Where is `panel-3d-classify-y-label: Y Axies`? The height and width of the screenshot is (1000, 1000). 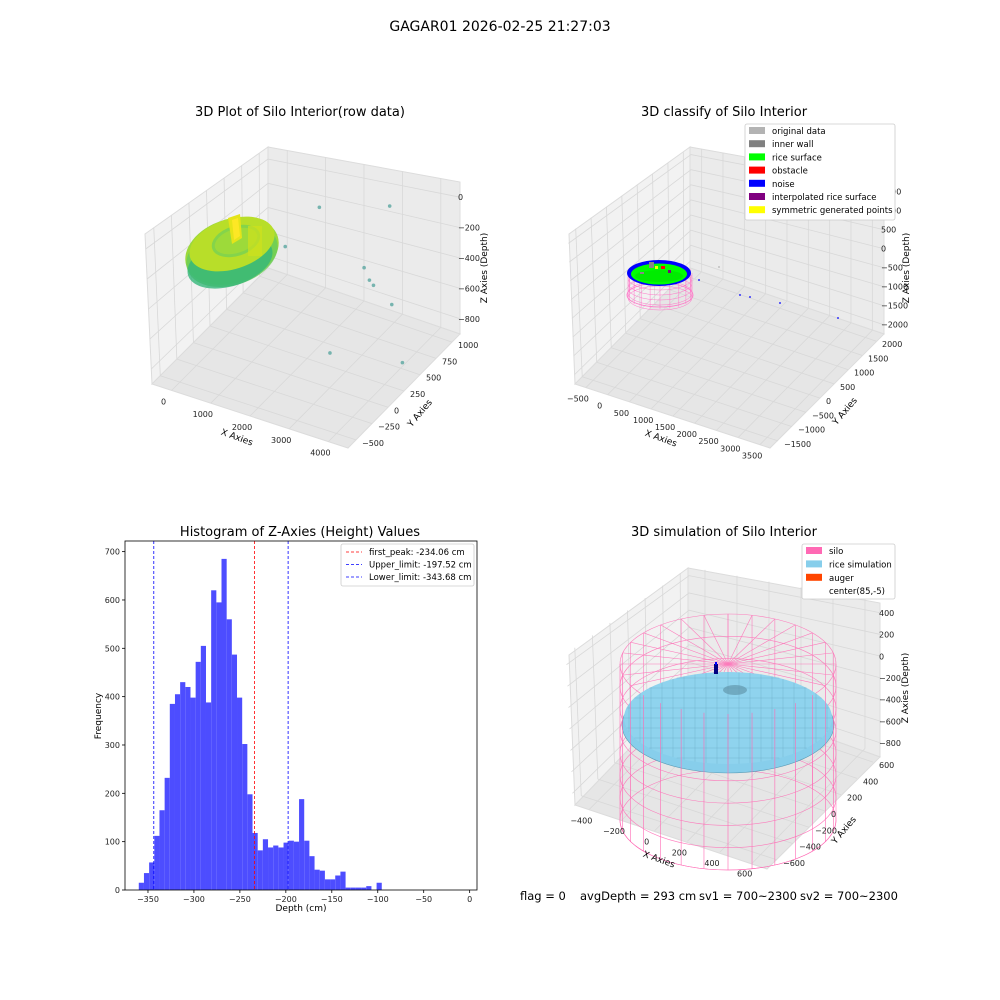 panel-3d-classify-y-label: Y Axies is located at coordinates (845, 412).